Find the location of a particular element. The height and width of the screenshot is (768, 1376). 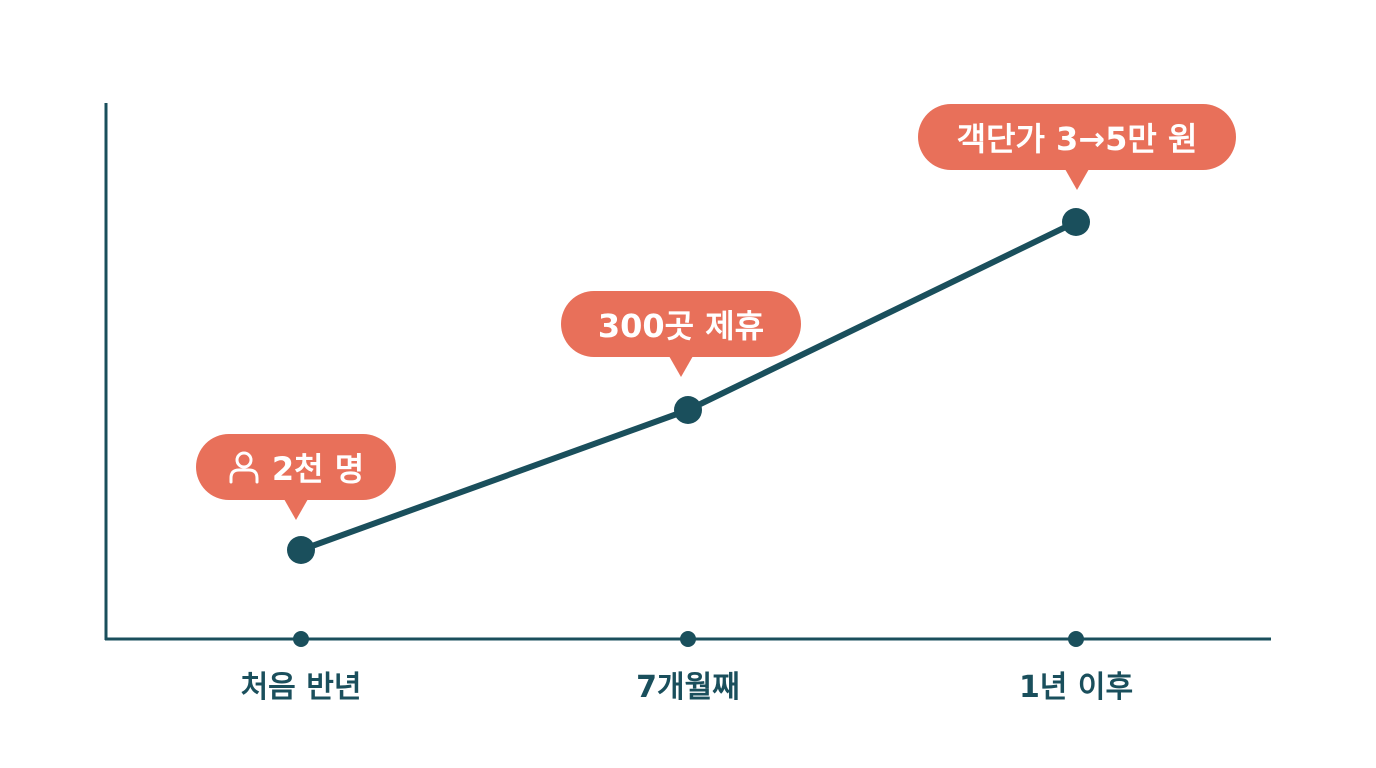

x-tick-label: 1년 이후 is located at coordinates (1076, 687).